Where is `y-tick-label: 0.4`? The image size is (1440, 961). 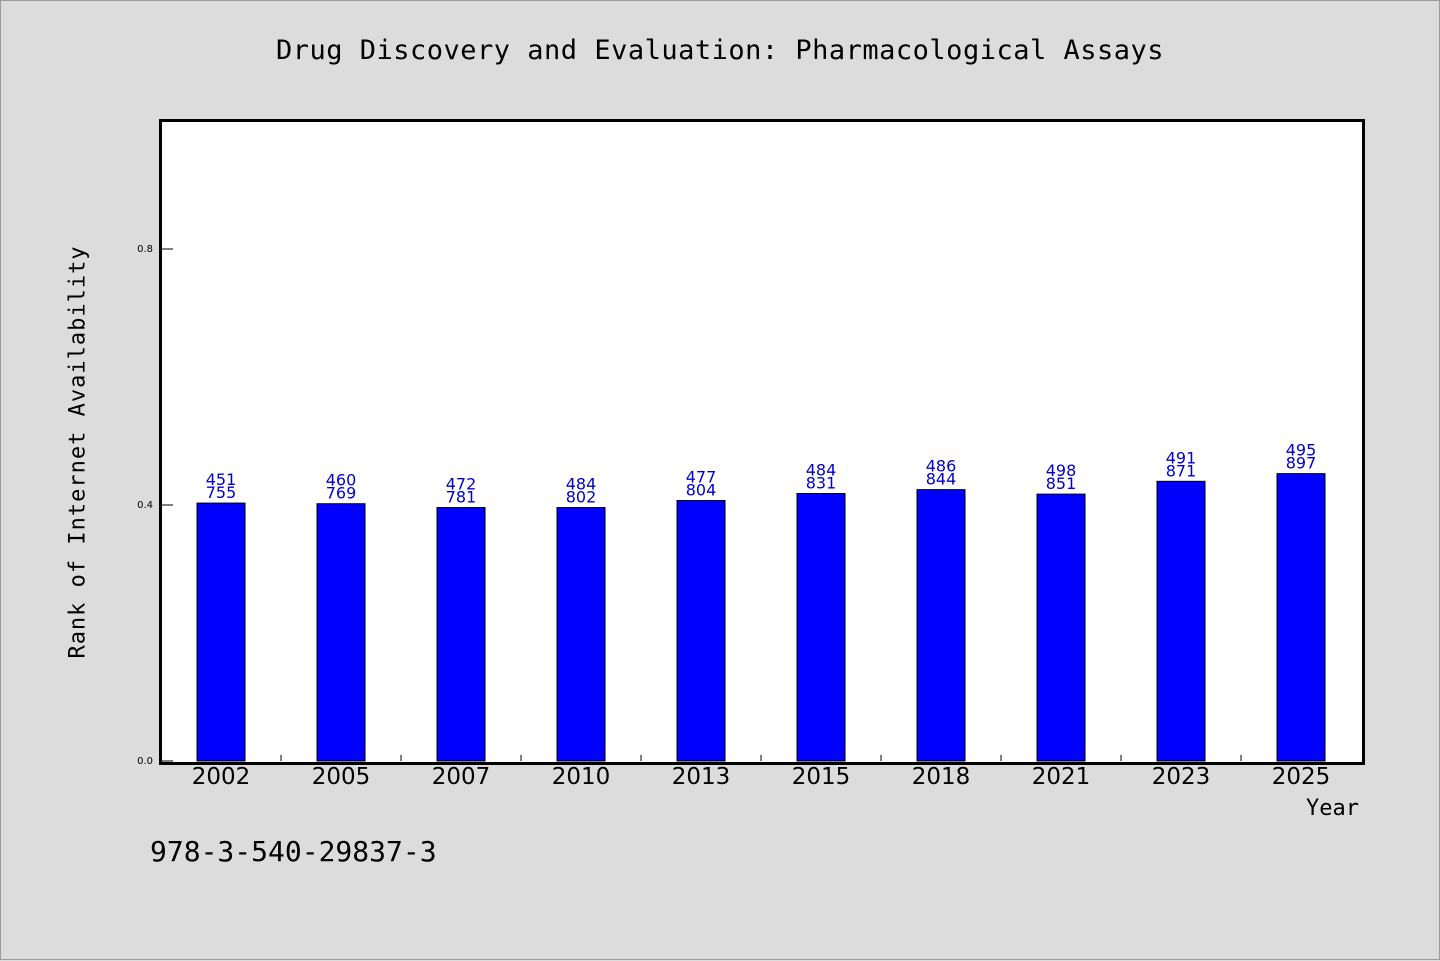 y-tick-label: 0.4 is located at coordinates (145, 505).